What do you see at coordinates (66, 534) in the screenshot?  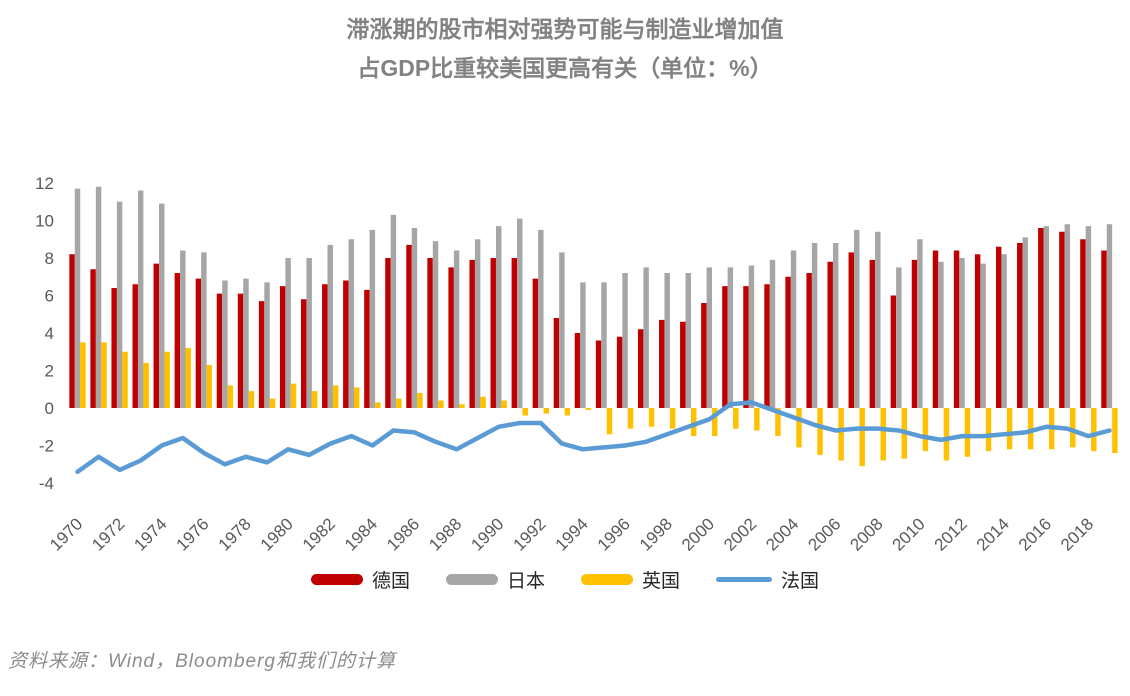 I see `x-tick-label: 1970` at bounding box center [66, 534].